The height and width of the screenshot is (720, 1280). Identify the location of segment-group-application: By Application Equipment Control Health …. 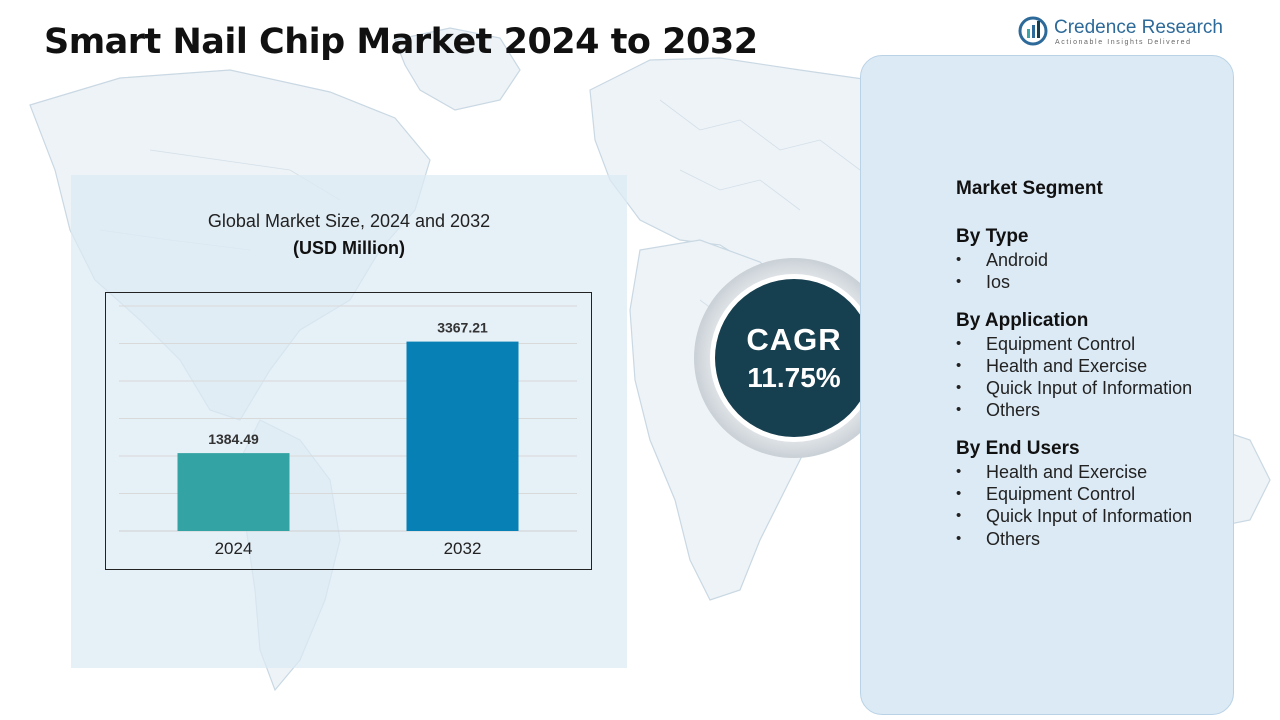
(1106, 365).